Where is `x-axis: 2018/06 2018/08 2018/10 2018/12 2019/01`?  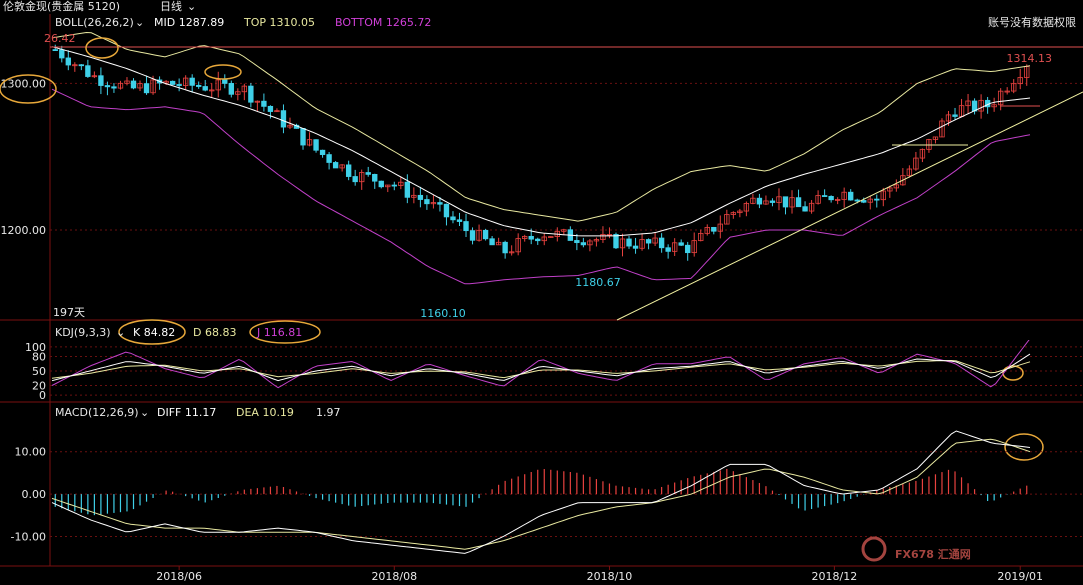
x-axis: 2018/06 2018/08 2018/10 2018/12 2019/01 is located at coordinates (599, 574).